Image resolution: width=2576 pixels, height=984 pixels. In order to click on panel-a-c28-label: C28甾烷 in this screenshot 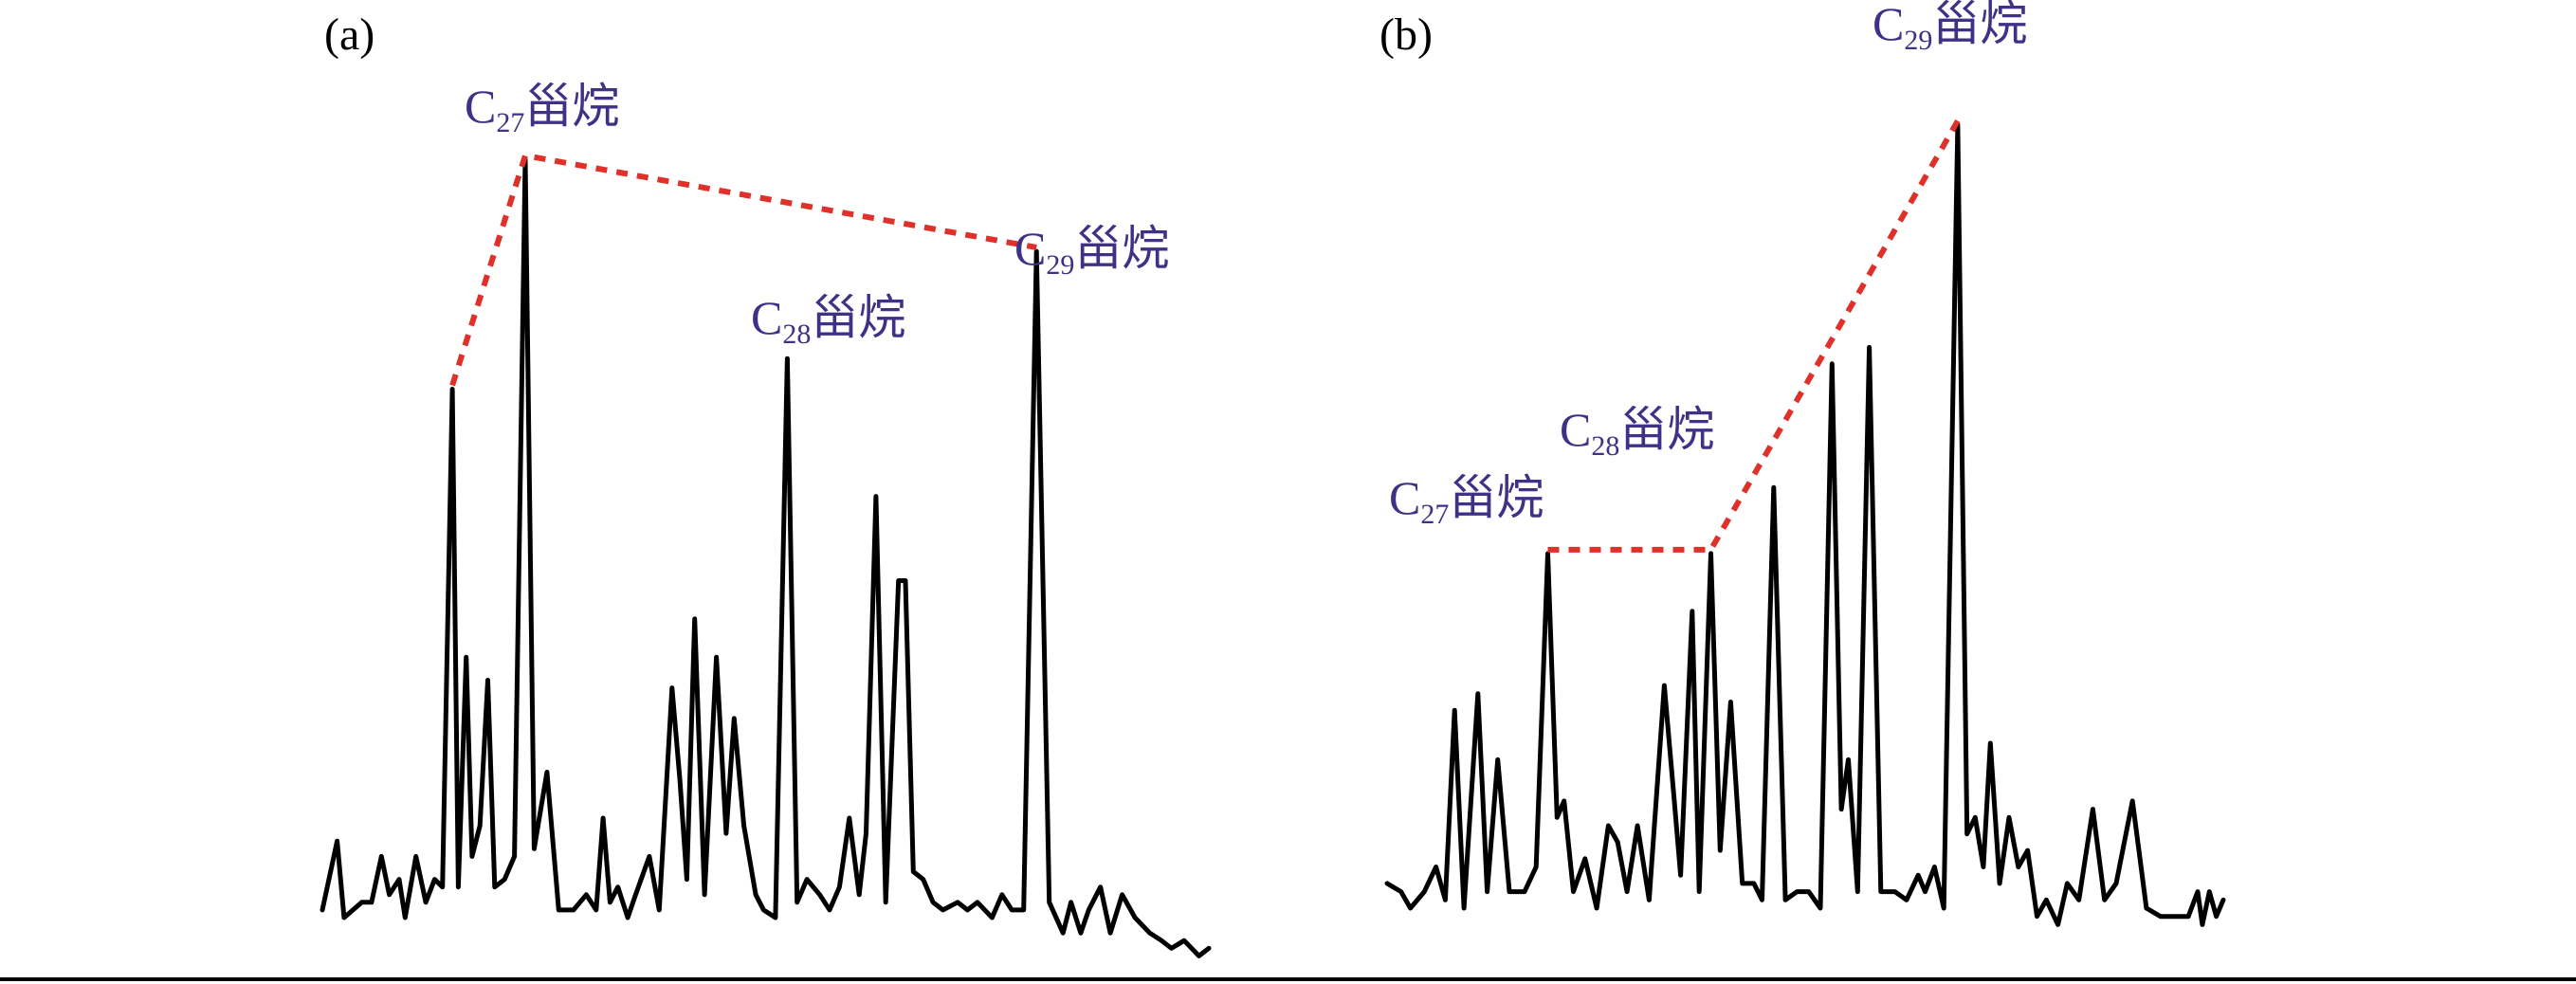, I will do `click(828, 320)`.